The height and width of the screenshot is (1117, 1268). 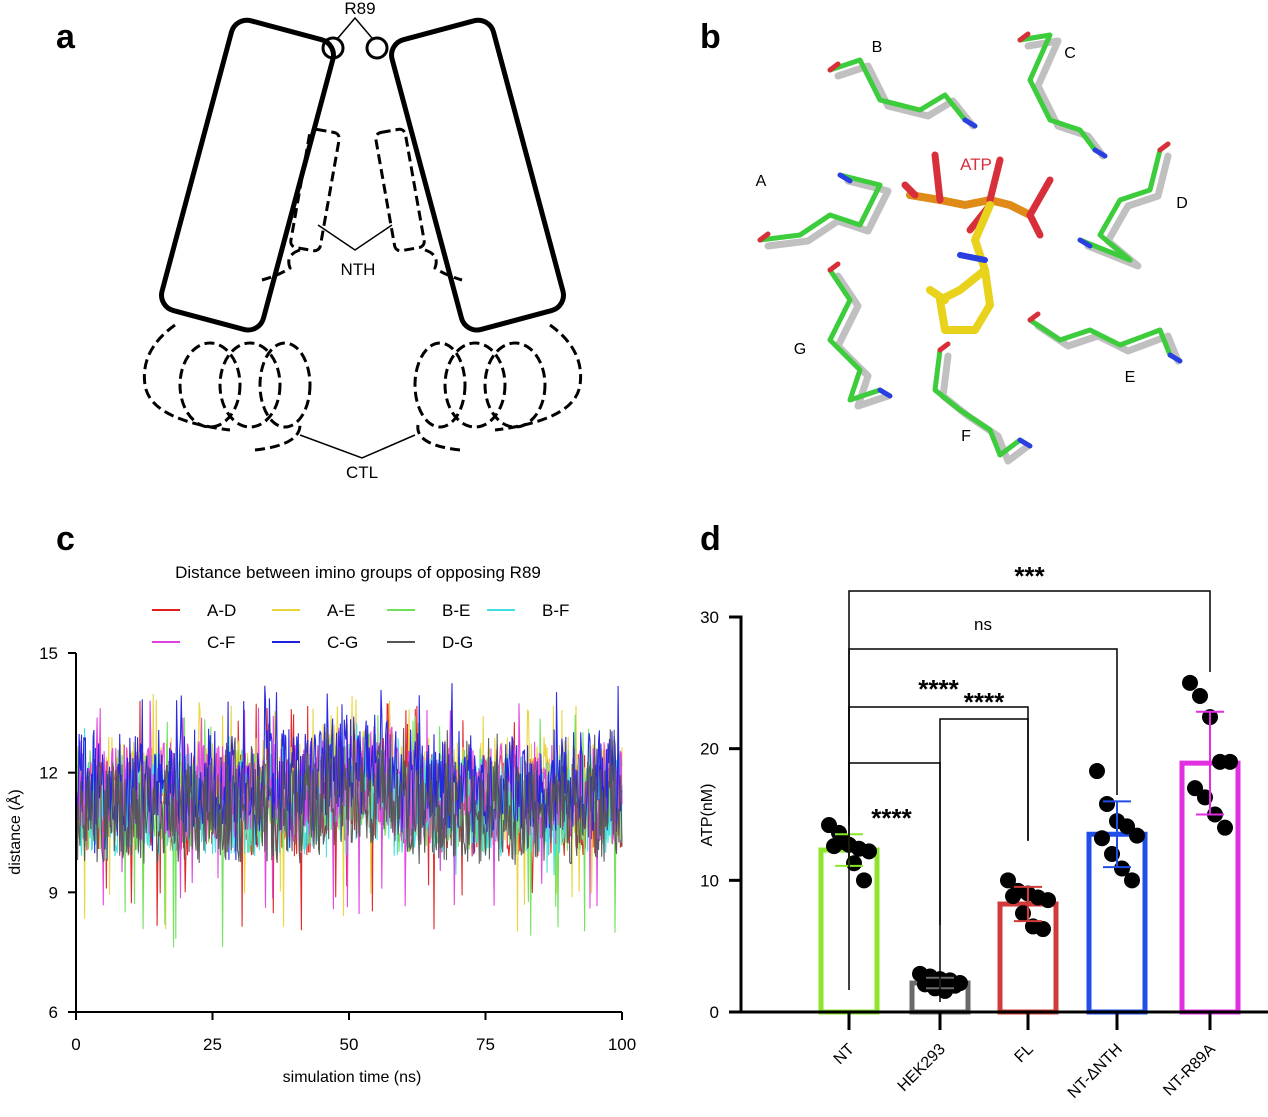 I want to click on significance-label: ***, so click(x=1029, y=576).